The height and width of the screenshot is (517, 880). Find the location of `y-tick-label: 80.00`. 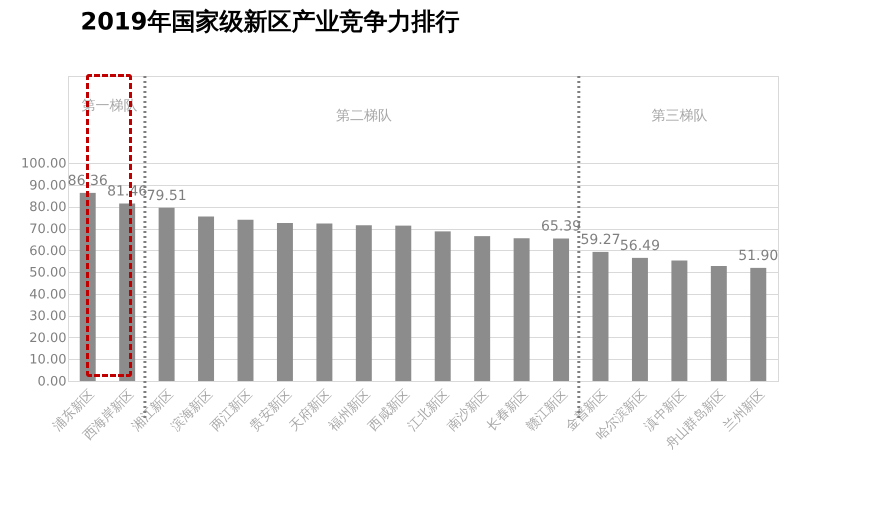

y-tick-label: 80.00 is located at coordinates (47, 208).